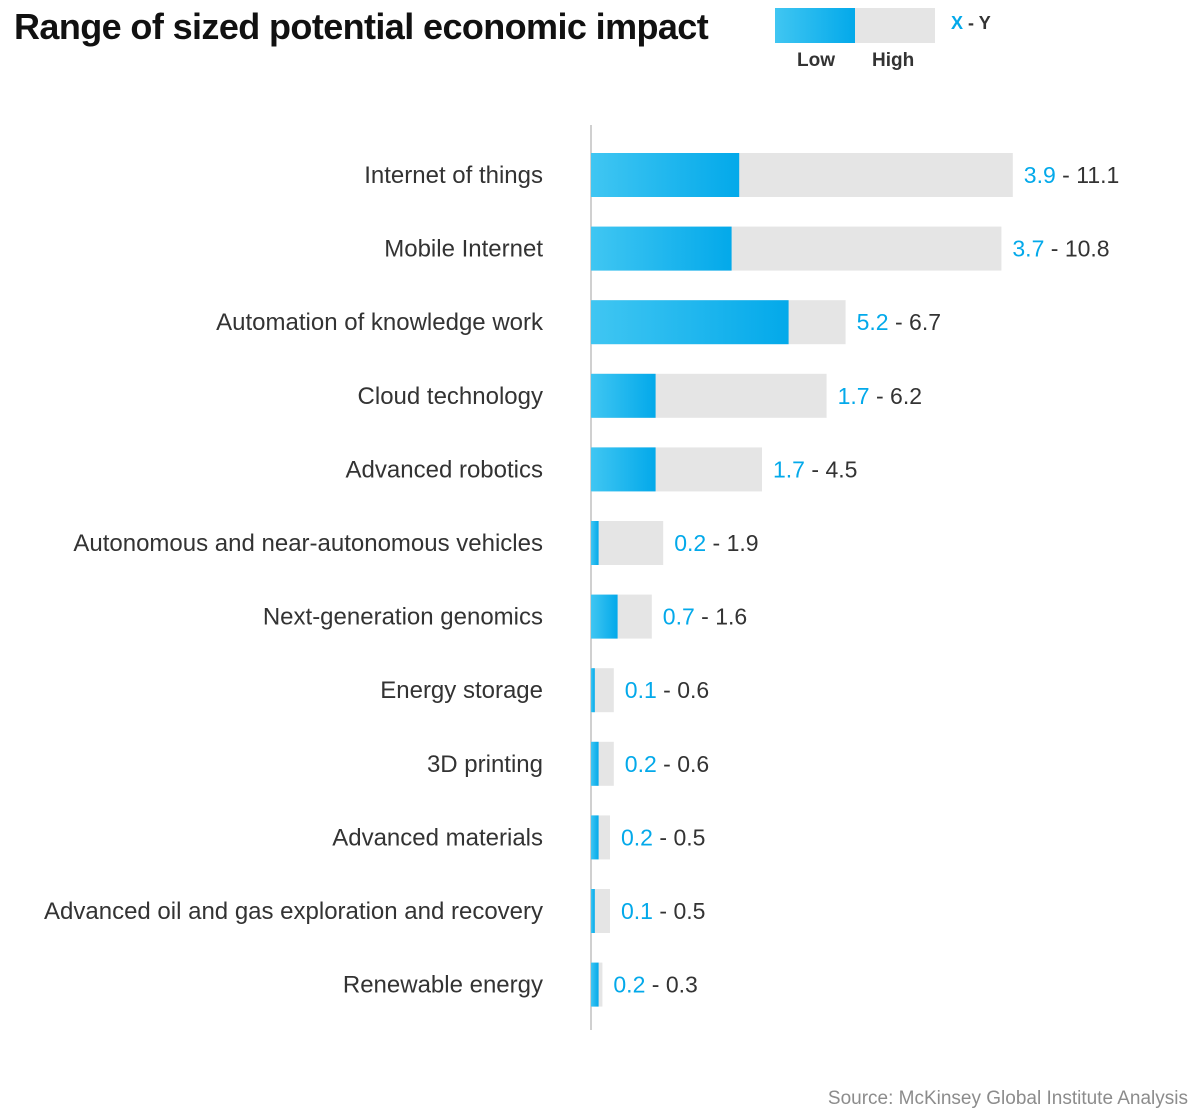  What do you see at coordinates (461, 690) in the screenshot?
I see `category-label: Energy storage` at bounding box center [461, 690].